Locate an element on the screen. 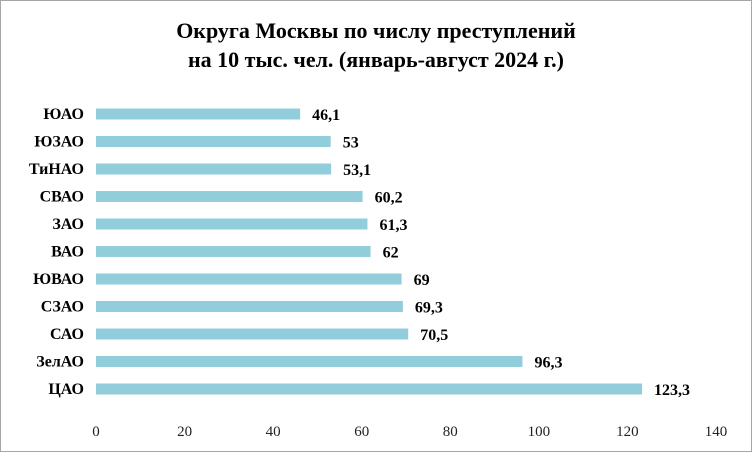  value-label: 61,3 is located at coordinates (393, 225).